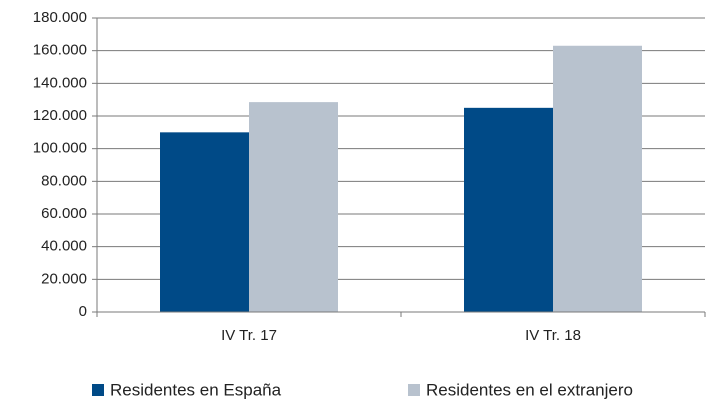 The image size is (707, 401). Describe the element at coordinates (60, 82) in the screenshot. I see `y-tick-label: 140.000` at that location.